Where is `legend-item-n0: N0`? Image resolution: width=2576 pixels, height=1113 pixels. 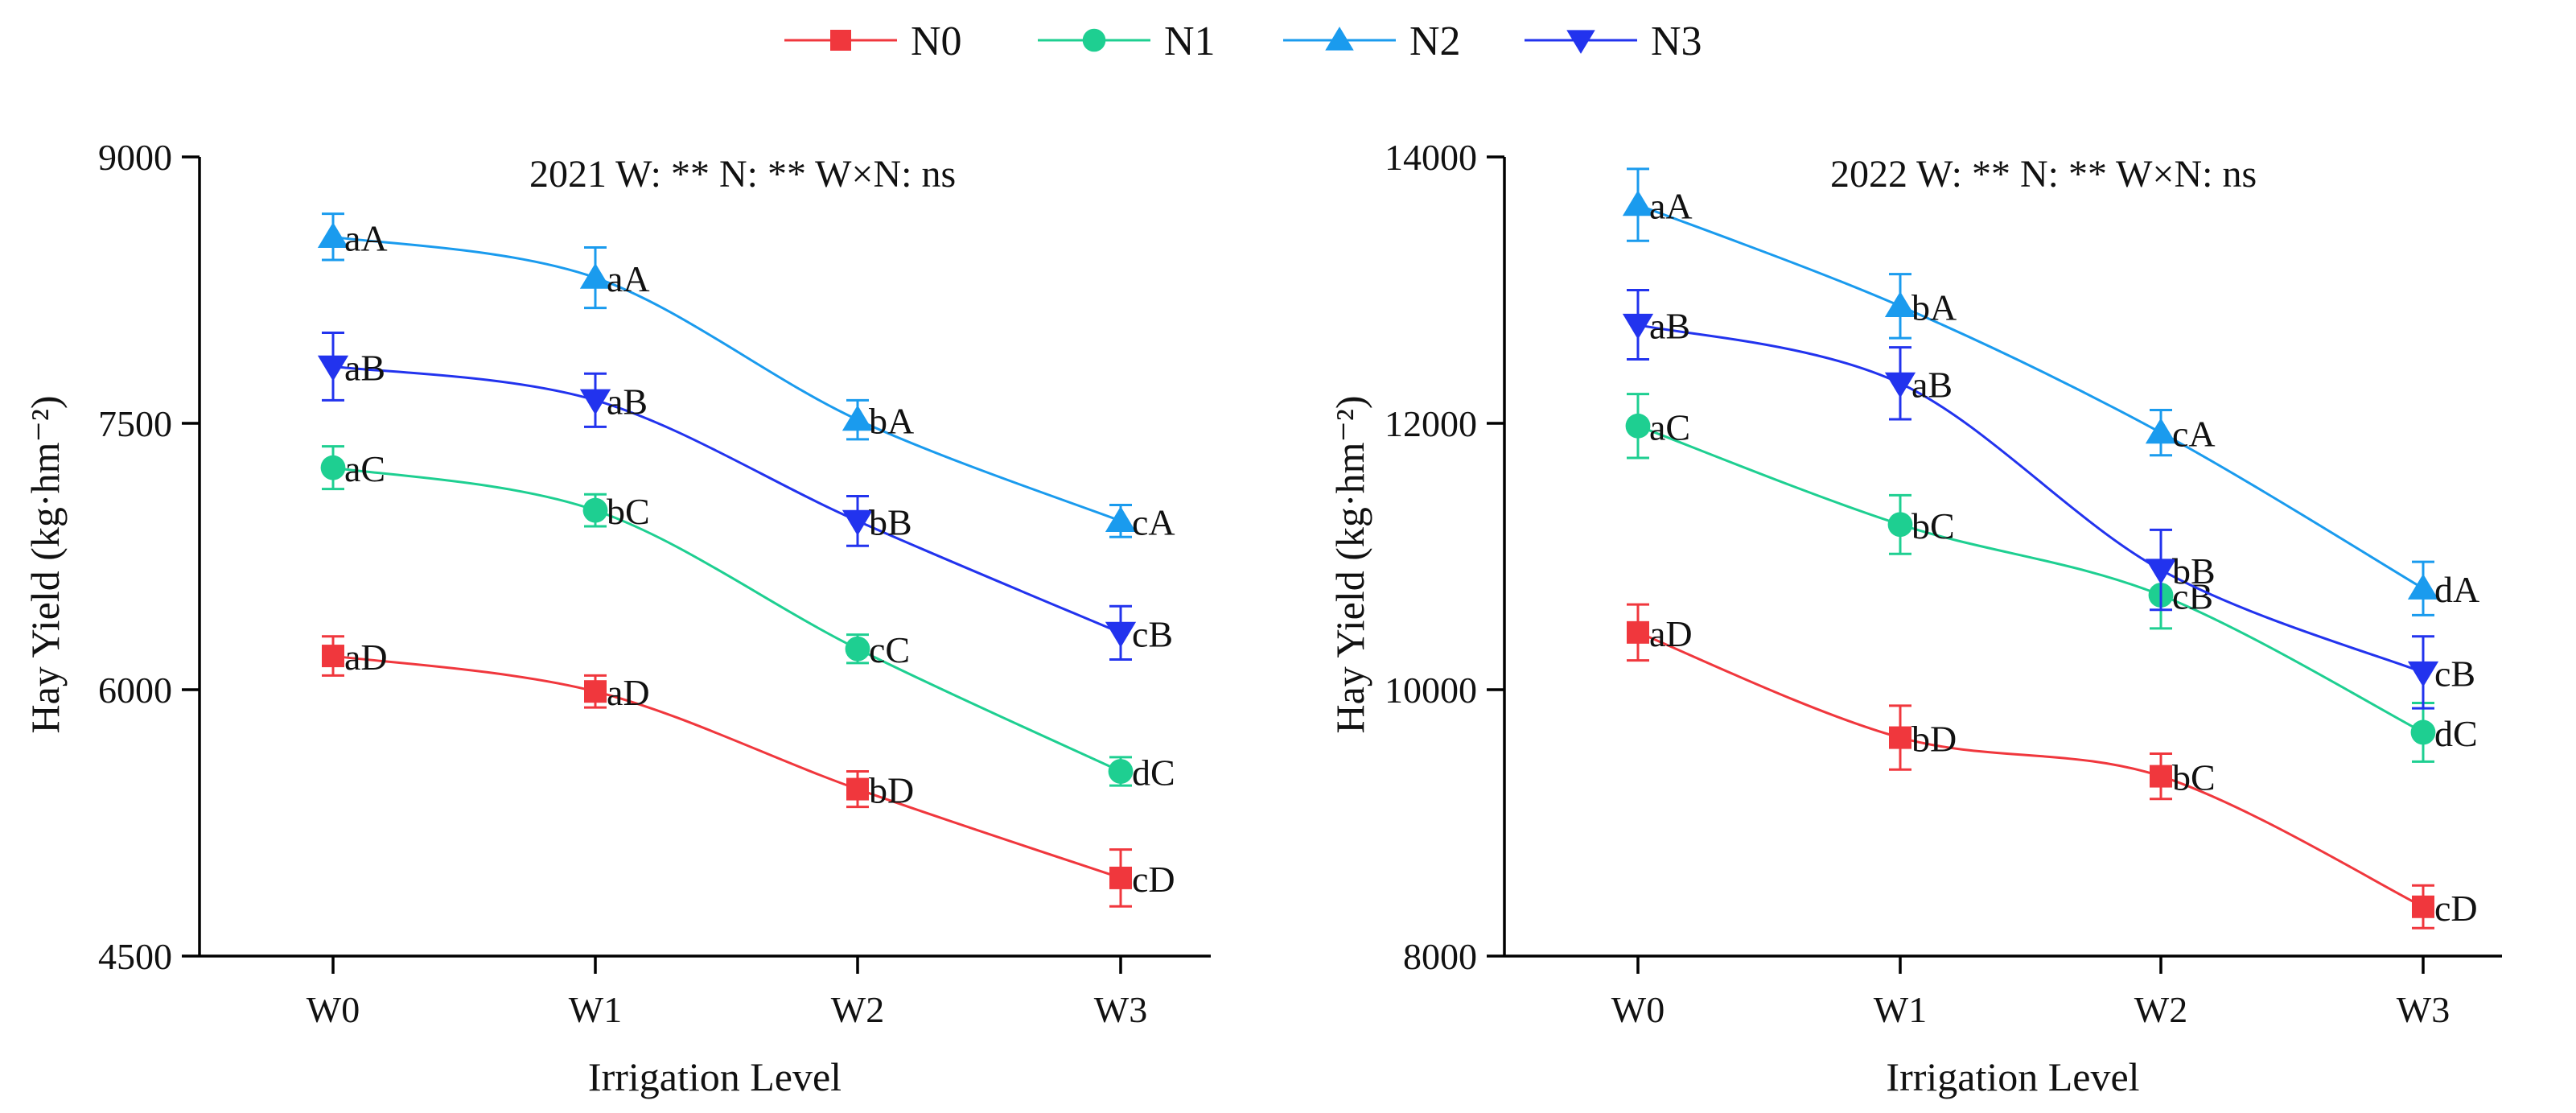 legend-item-n0: N0 is located at coordinates (873, 41).